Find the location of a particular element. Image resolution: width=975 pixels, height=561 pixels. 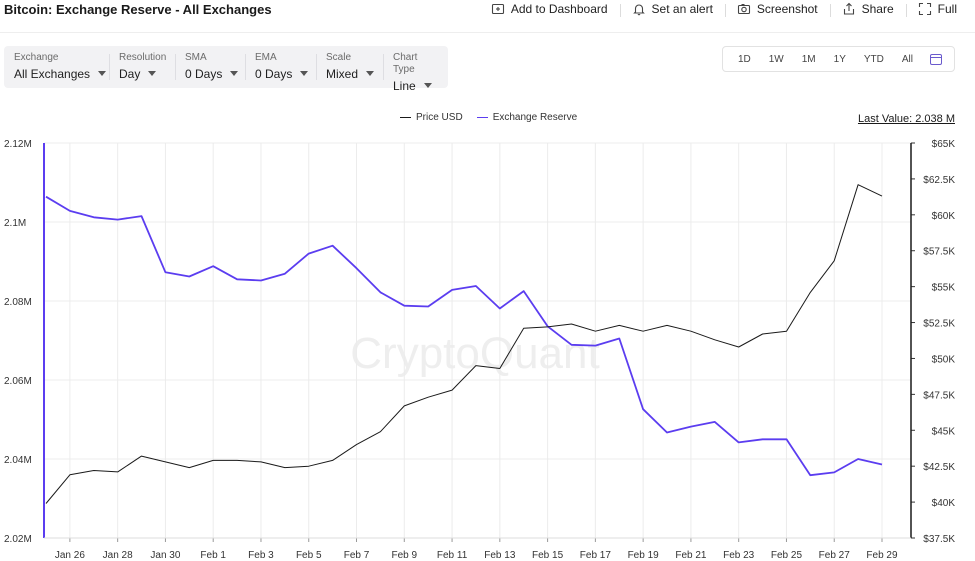

x-tick-label: Feb 29 is located at coordinates (882, 555).